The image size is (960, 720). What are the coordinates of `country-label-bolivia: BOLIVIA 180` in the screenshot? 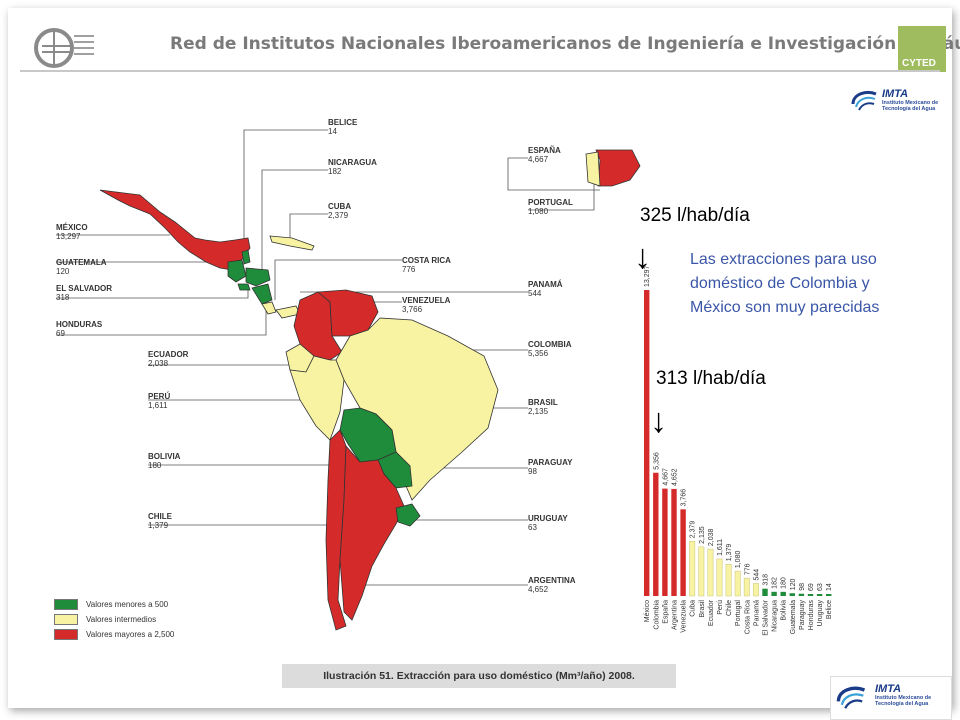 It's located at (164, 461).